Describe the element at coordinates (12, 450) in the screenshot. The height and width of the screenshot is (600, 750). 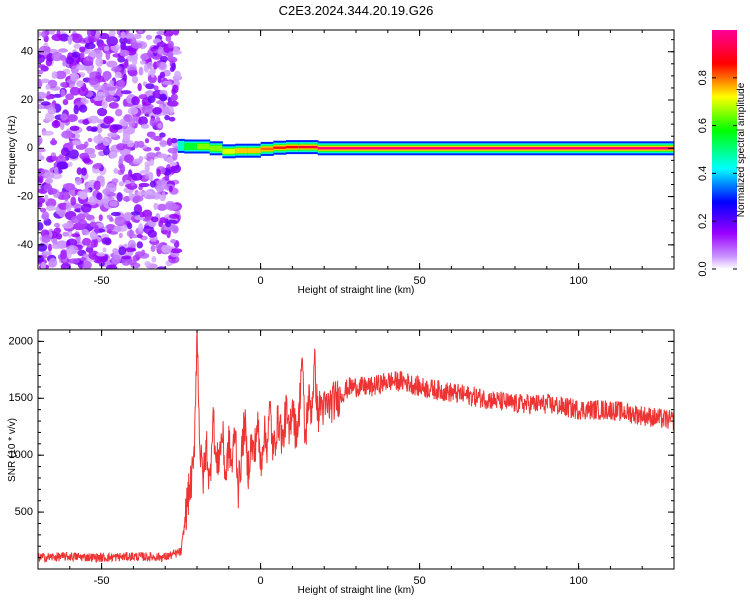
I see `bottom-y-axis-label: SNR (10 * v/v)` at that location.